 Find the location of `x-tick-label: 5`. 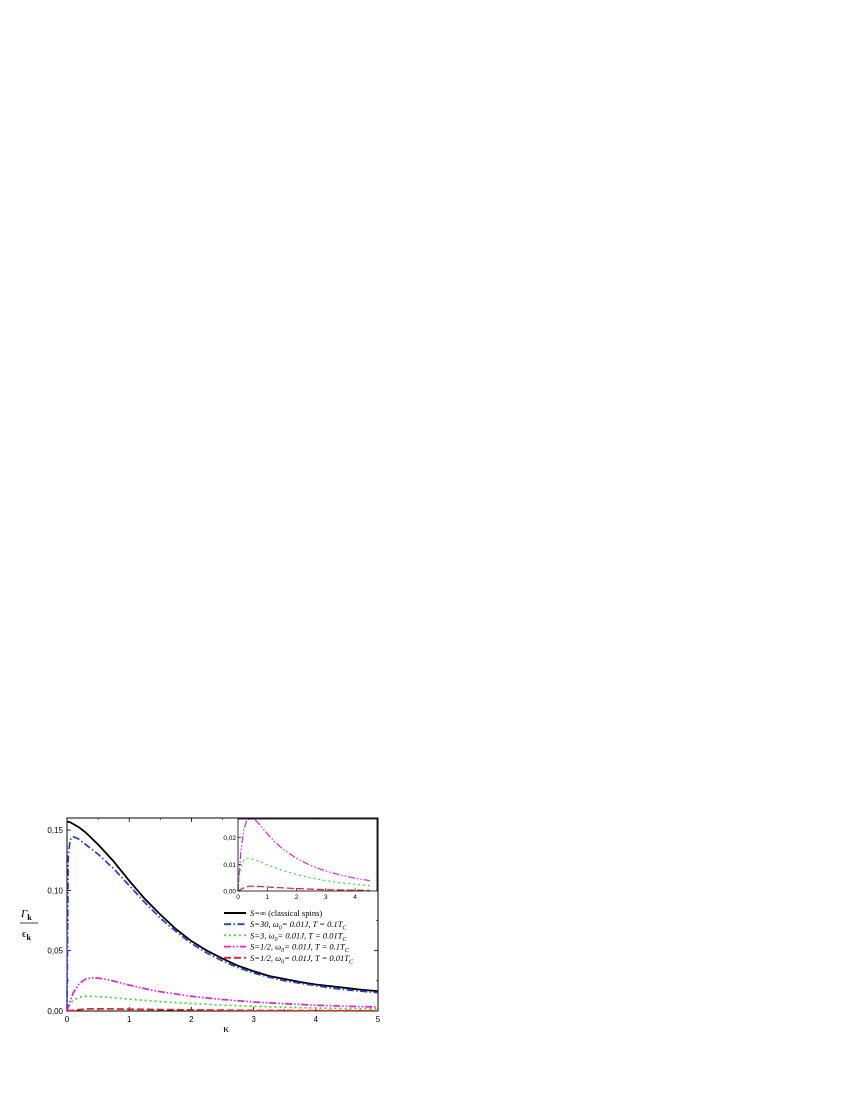

x-tick-label: 5 is located at coordinates (378, 1019).